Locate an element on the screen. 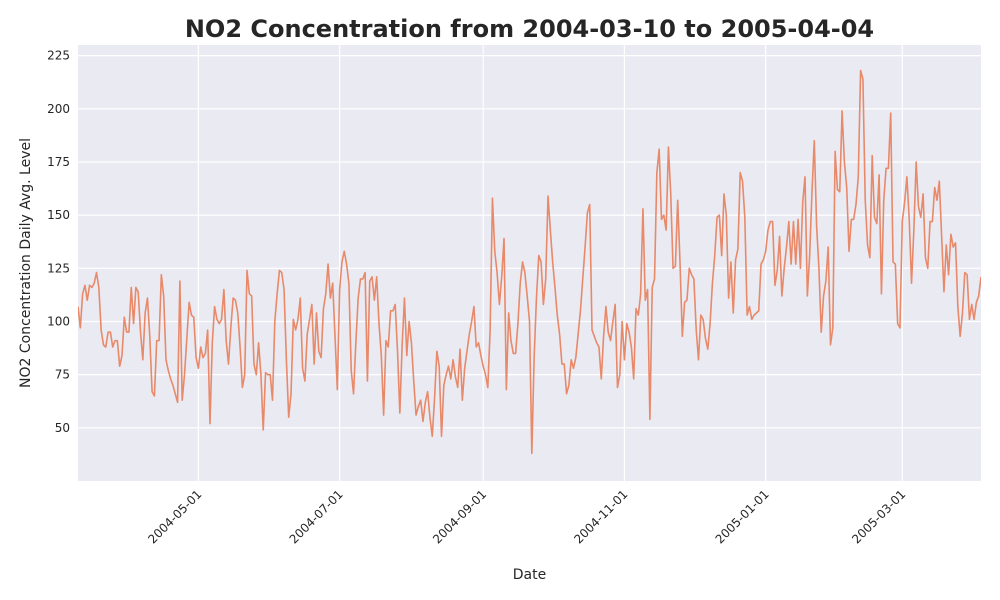 The image size is (1000, 600). y-tick-label: 50 is located at coordinates (62, 428).